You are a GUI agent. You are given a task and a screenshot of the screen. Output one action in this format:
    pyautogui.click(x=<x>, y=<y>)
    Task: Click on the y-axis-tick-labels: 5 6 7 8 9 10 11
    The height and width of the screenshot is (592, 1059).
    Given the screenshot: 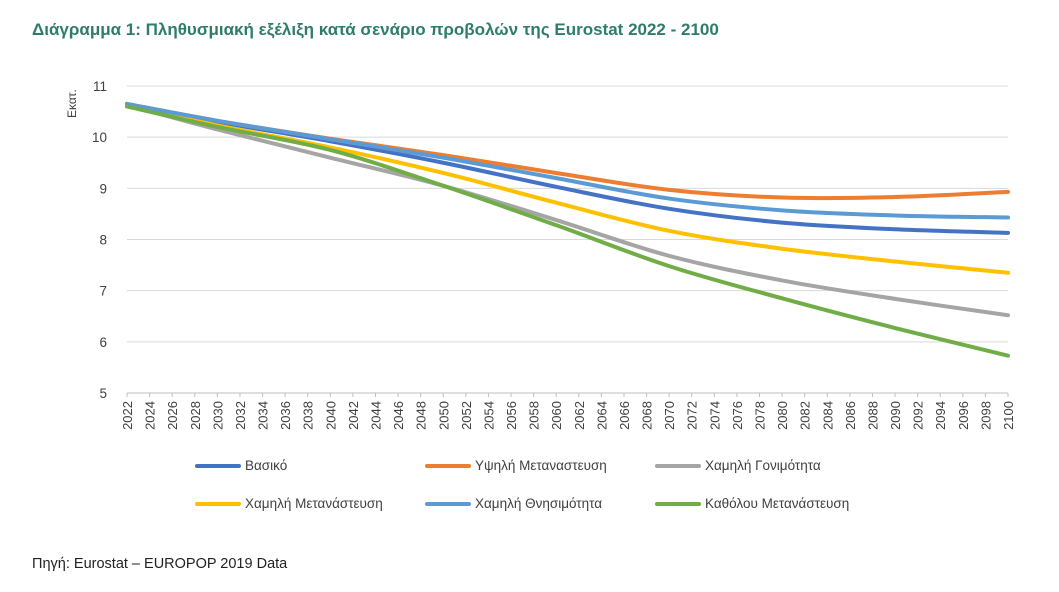 What is the action you would take?
    pyautogui.click(x=99, y=240)
    